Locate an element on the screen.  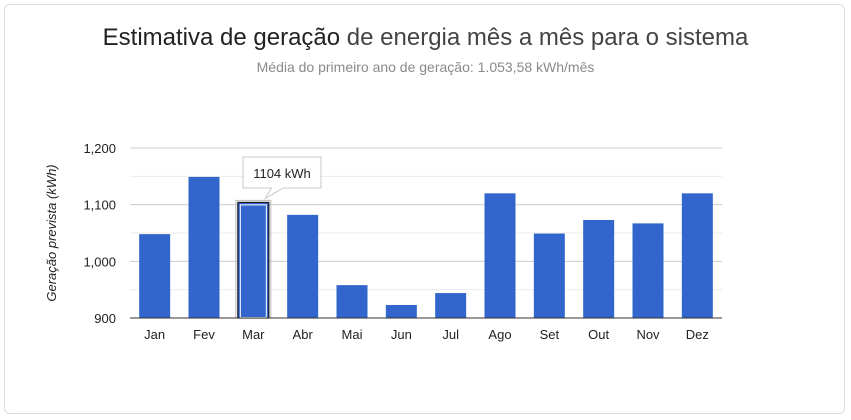
y-tick-label: 1,200 is located at coordinates (99, 148).